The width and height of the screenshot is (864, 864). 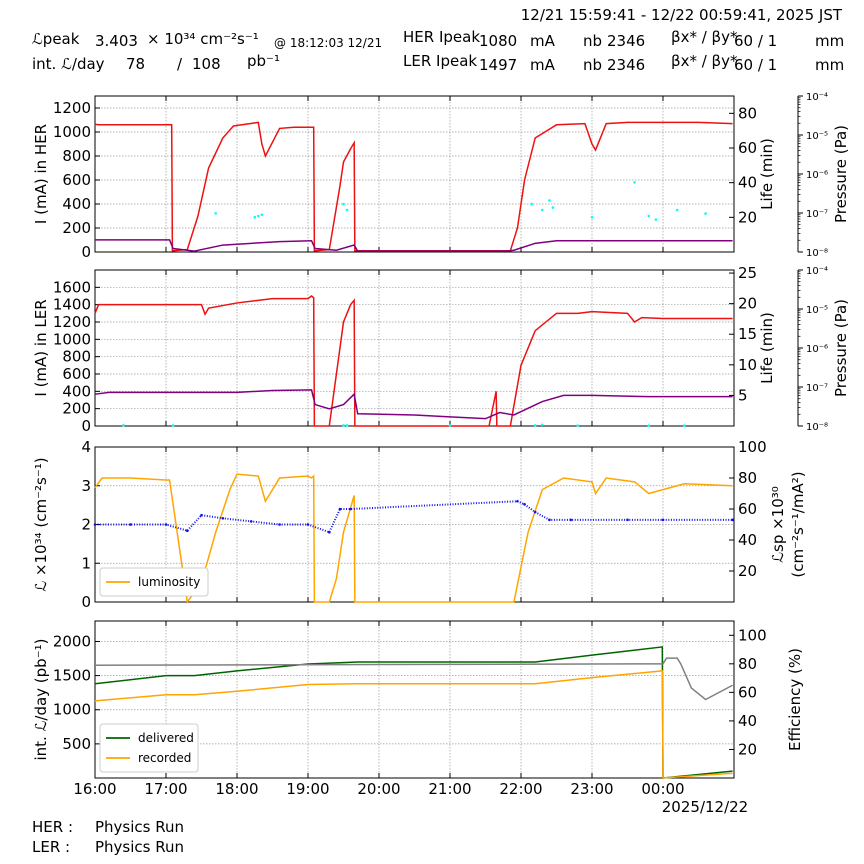 What do you see at coordinates (817, 253) in the screenshot?
I see `pressure-tick-label: 10⁻⁸` at bounding box center [817, 253].